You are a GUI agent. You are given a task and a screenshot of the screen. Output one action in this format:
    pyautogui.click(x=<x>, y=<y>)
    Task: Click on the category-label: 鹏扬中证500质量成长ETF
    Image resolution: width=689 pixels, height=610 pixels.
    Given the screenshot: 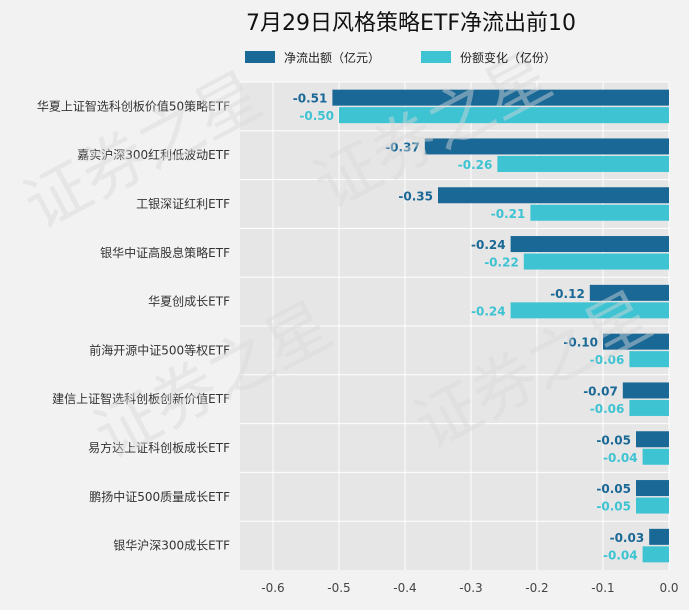 What is the action you would take?
    pyautogui.click(x=159, y=496)
    